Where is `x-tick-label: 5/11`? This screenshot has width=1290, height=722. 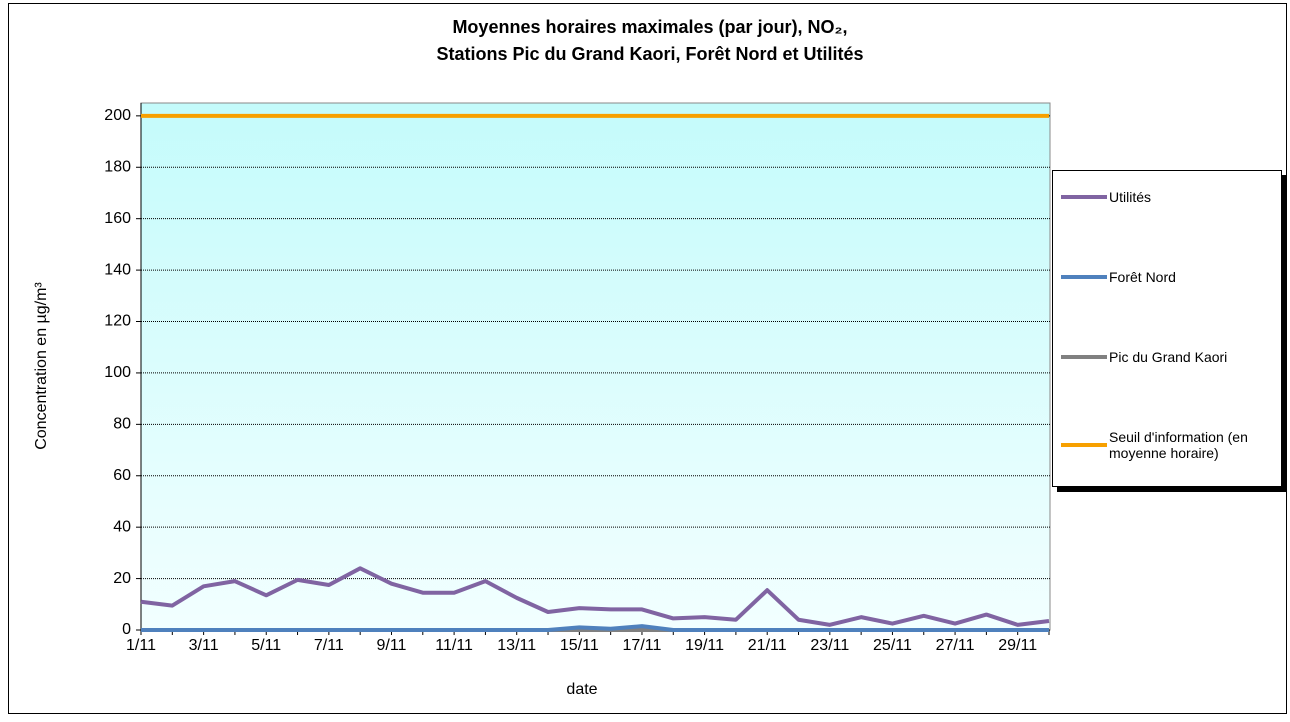
x-tick-label: 5/11 is located at coordinates (266, 645).